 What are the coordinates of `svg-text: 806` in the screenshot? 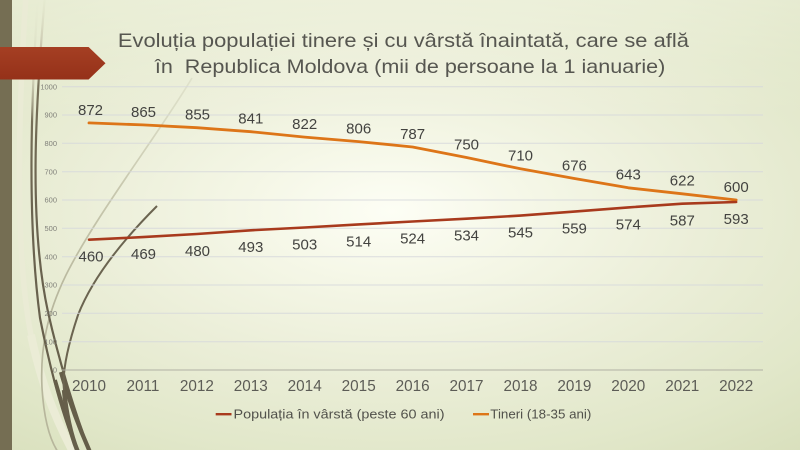 It's located at (358, 129).